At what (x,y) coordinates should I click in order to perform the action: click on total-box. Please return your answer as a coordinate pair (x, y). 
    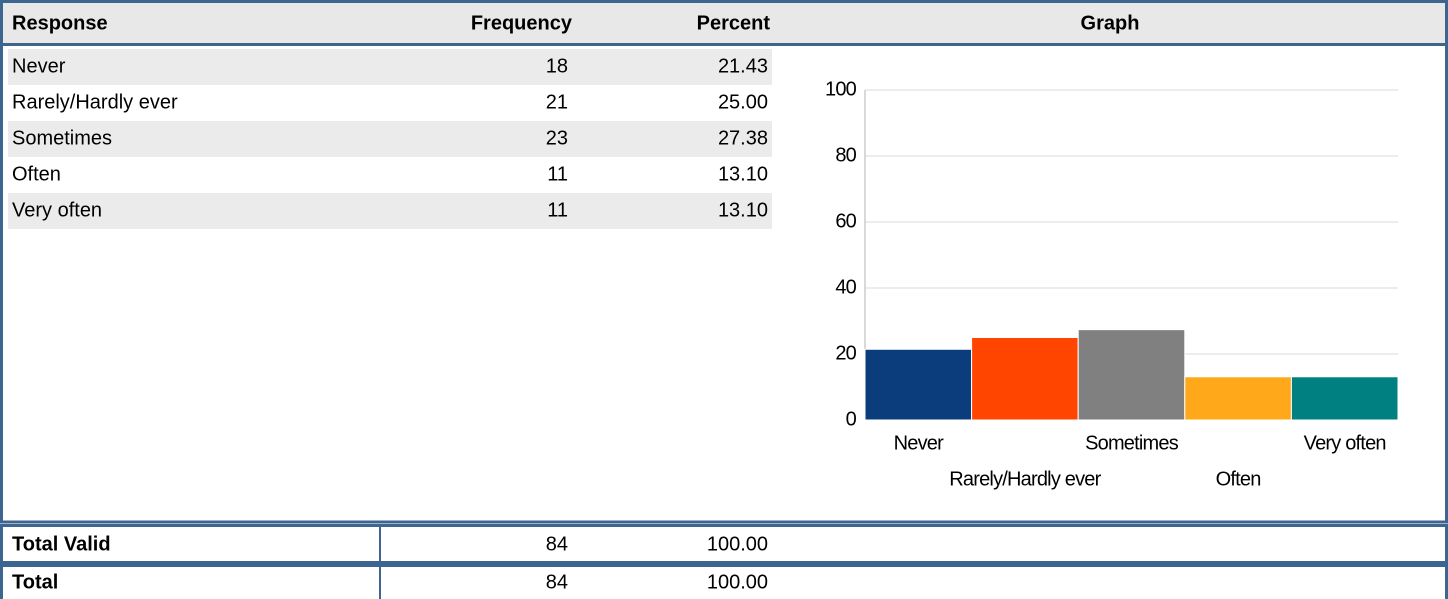
    Looking at the image, I should click on (724, 581).